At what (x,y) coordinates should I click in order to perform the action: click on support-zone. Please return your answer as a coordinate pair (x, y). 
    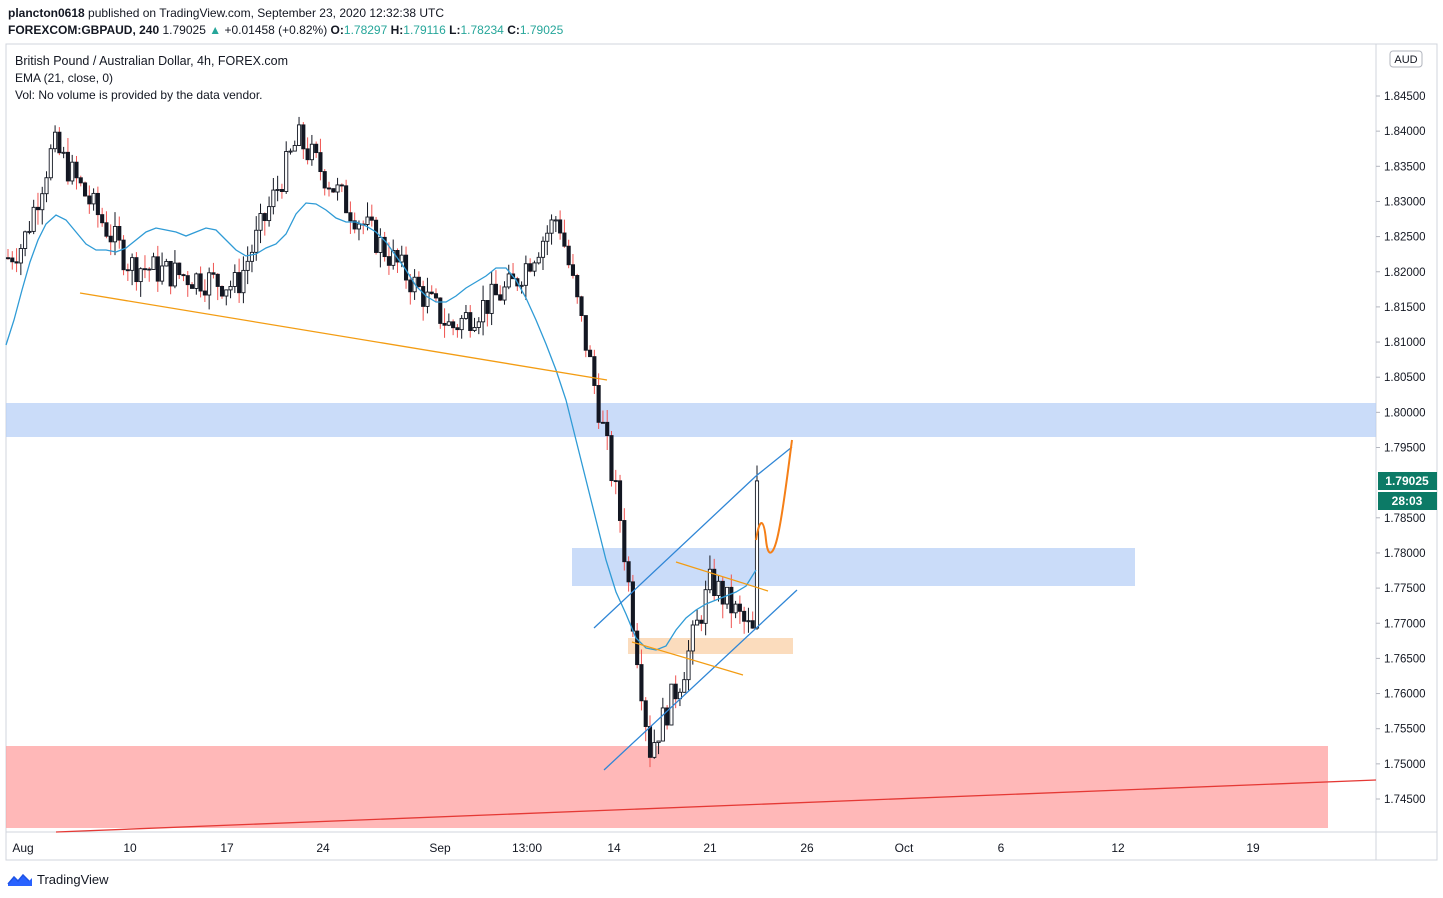
    Looking at the image, I should click on (853, 567).